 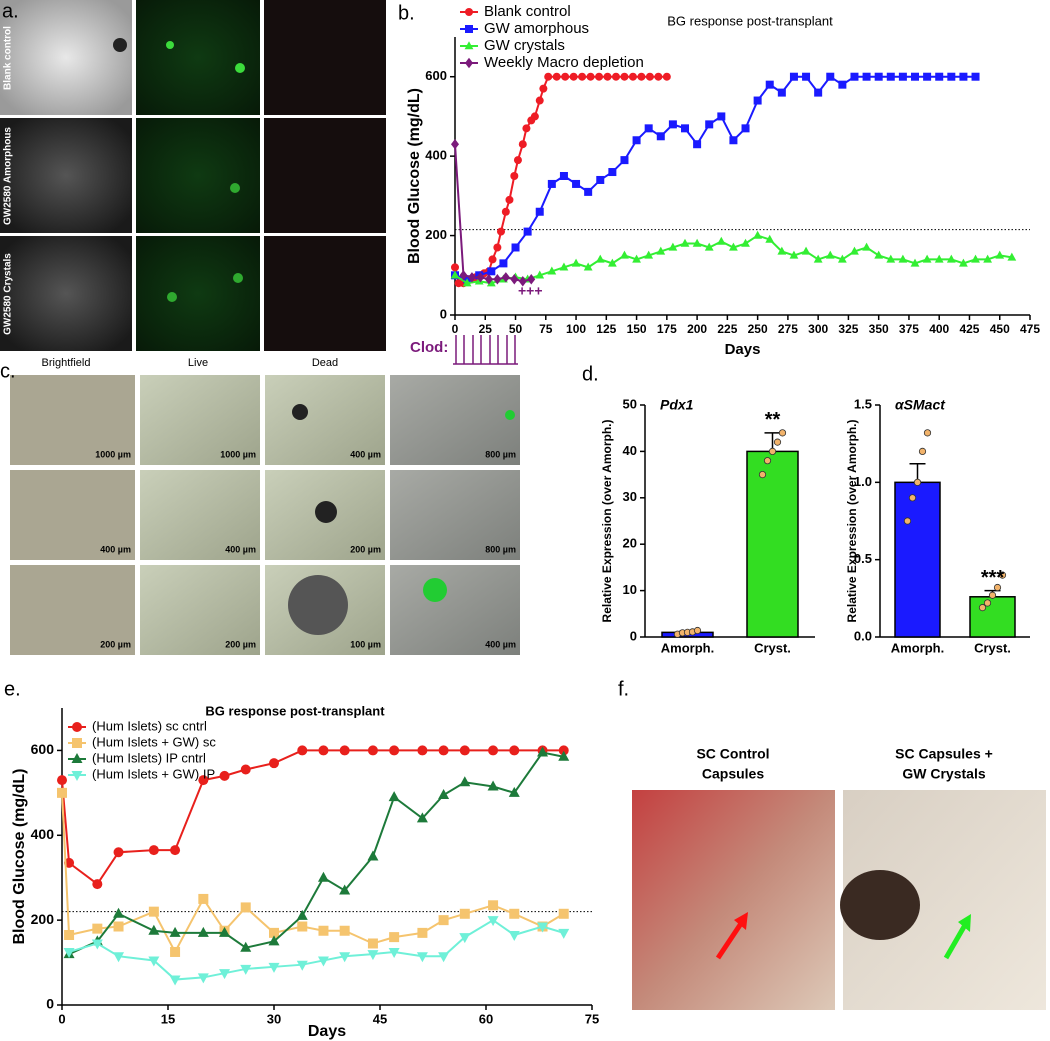 I want to click on photo-label: SC Capsules +, so click(x=944, y=754).